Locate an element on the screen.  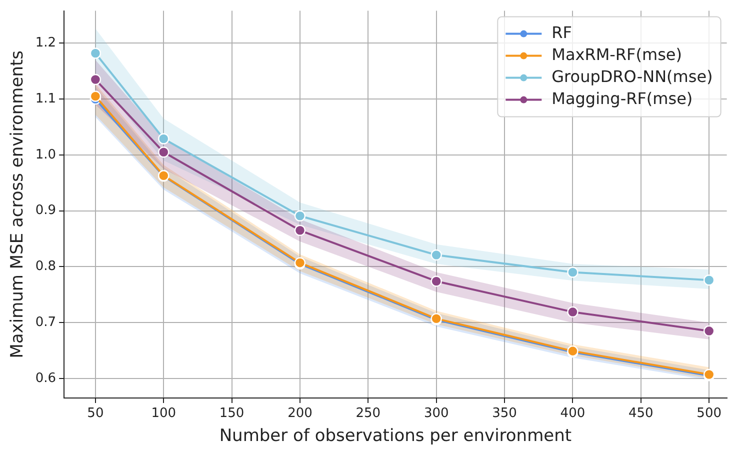
y-tick-label: 0.6 is located at coordinates (45, 378).